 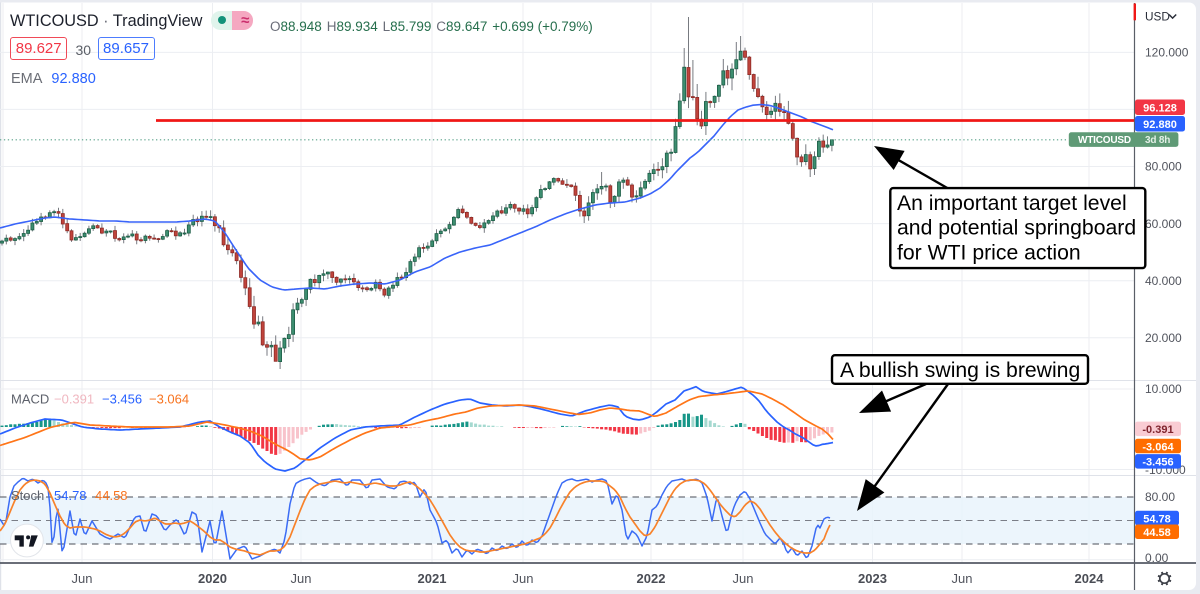 What do you see at coordinates (1160, 497) in the screenshot?
I see `svg-text: 80.00` at bounding box center [1160, 497].